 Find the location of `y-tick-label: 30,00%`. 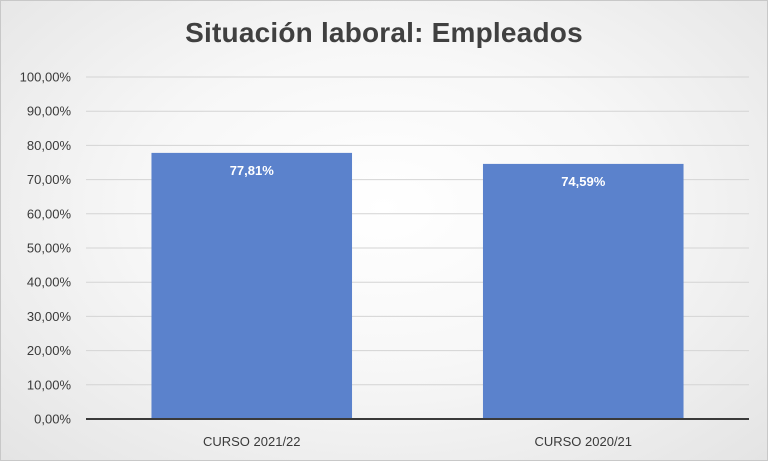

y-tick-label: 30,00% is located at coordinates (49, 316).